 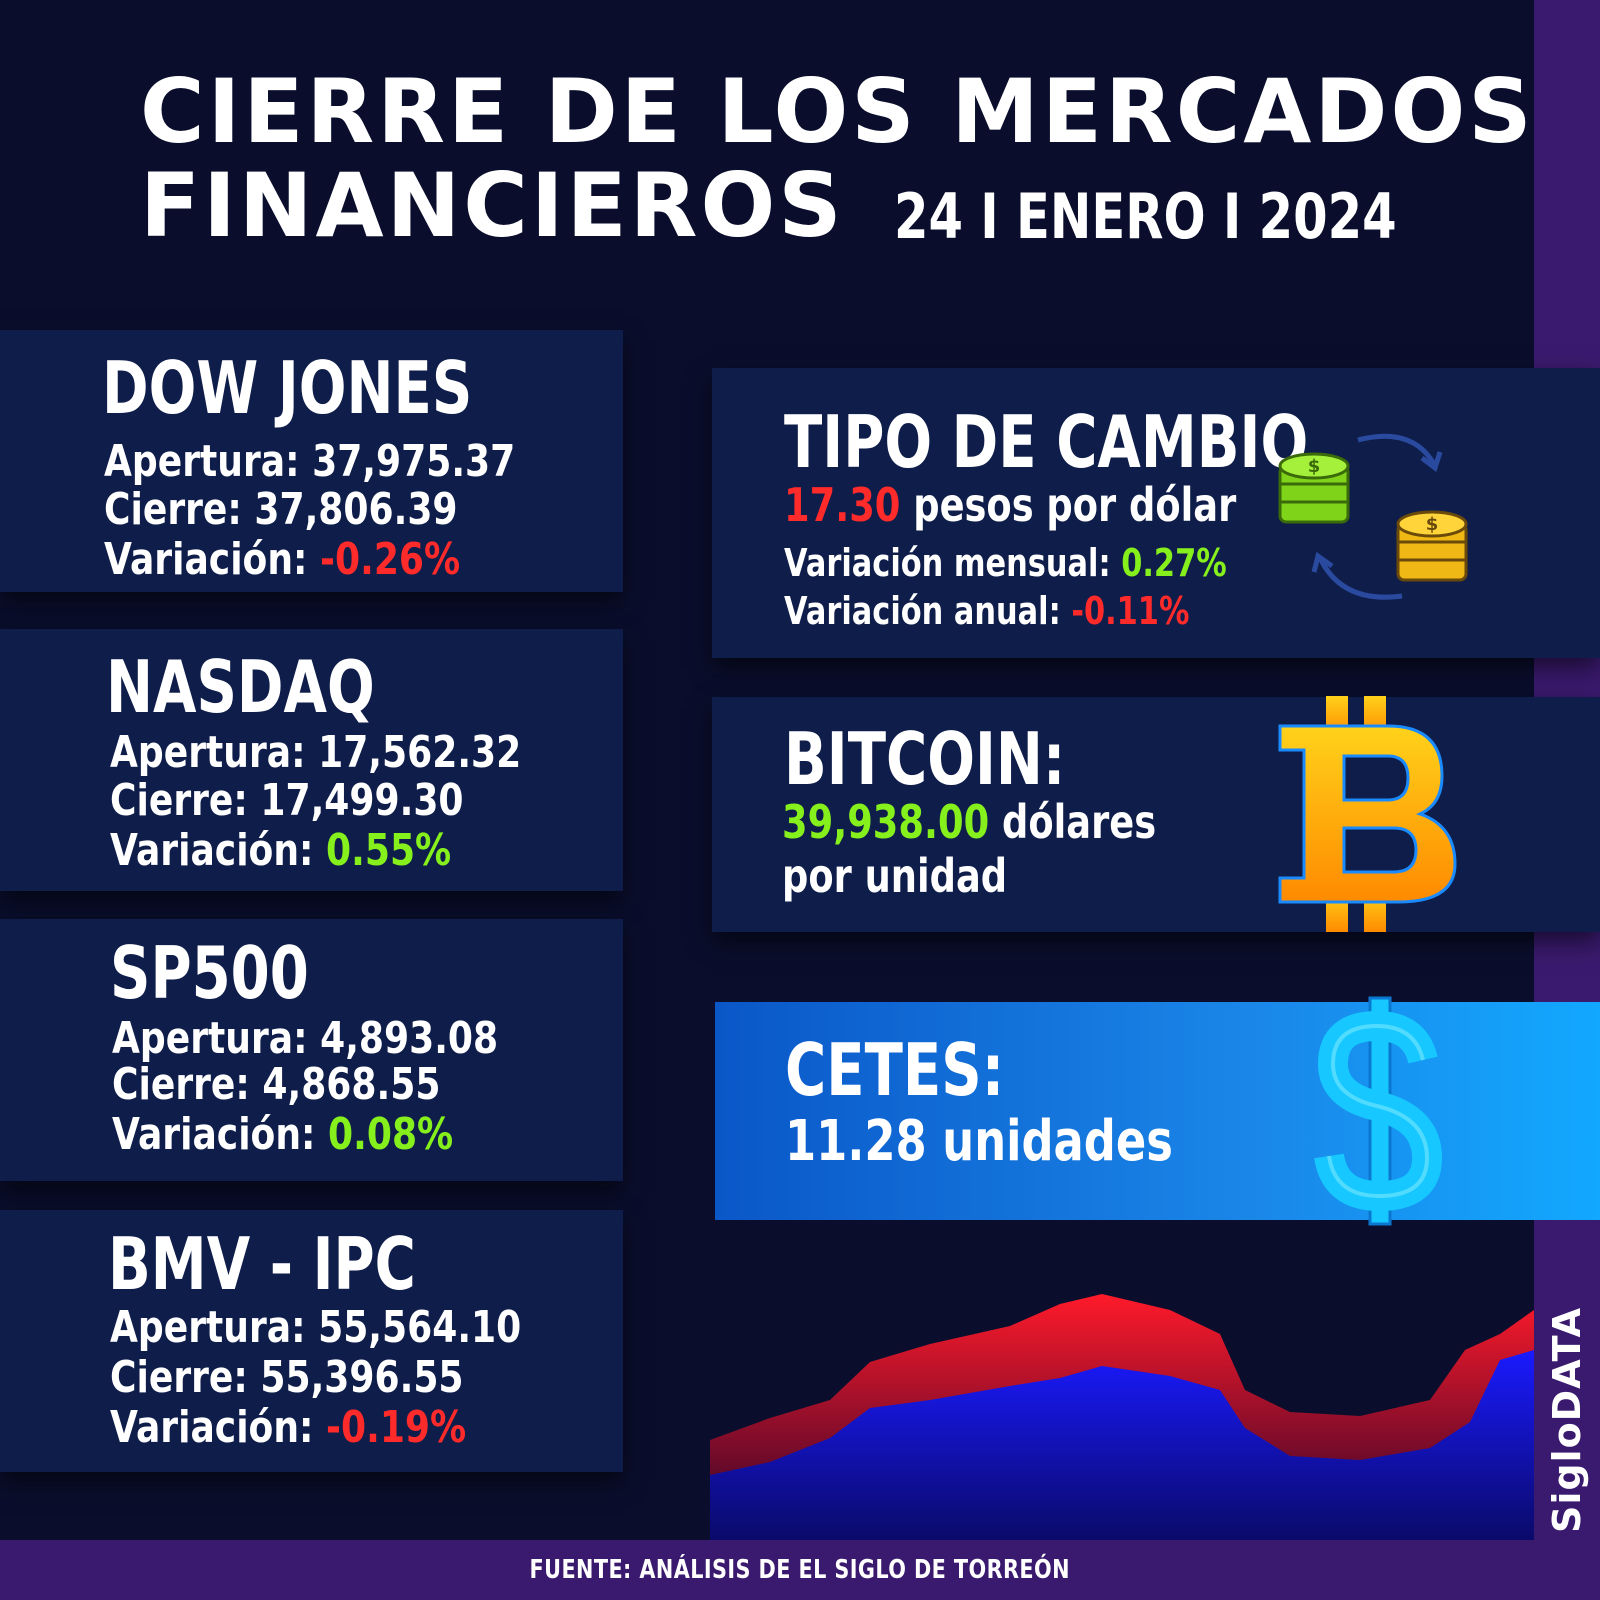 I want to click on bitcoin-unit-line: por unidad, so click(x=895, y=876).